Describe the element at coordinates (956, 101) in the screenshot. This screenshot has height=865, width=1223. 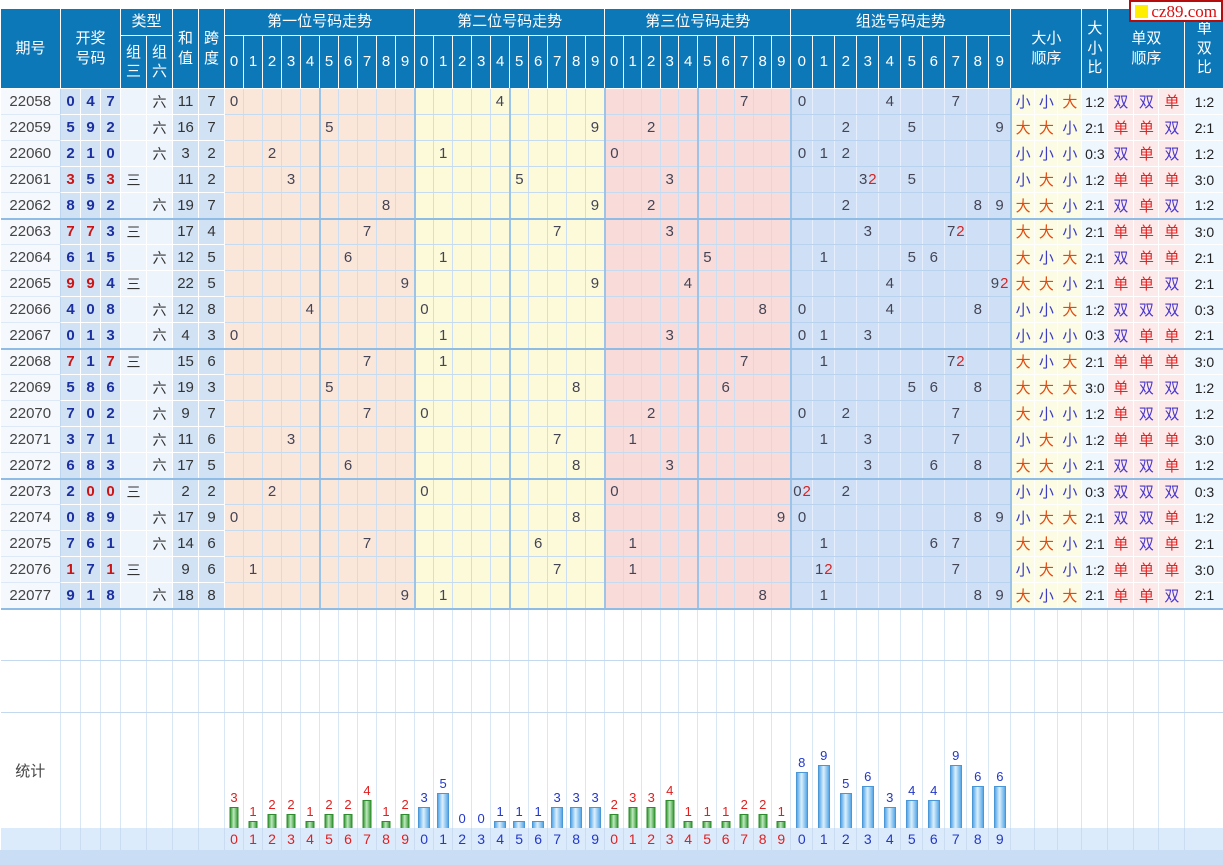
I see `group-trend-cell: 7` at that location.